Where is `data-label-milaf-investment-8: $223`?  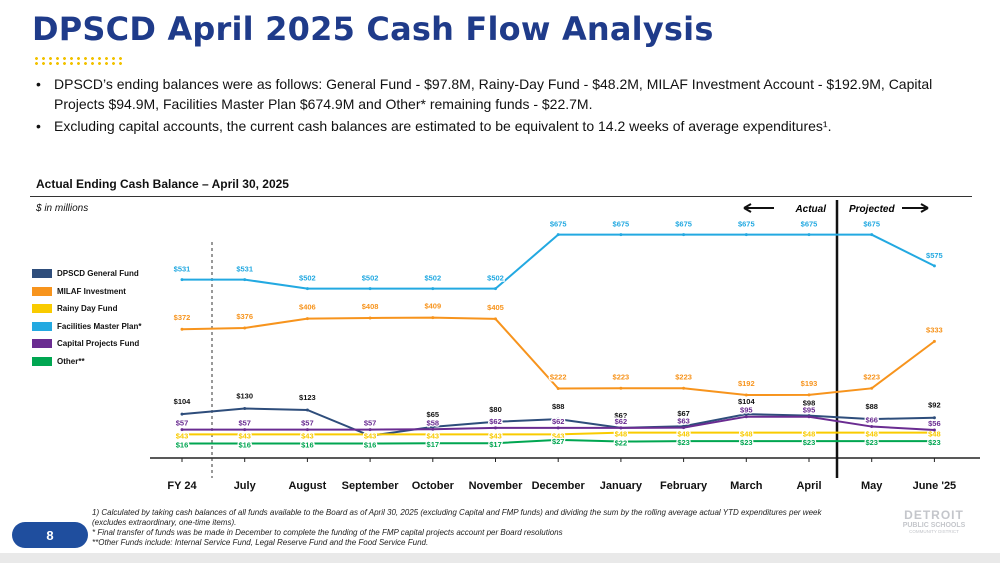 data-label-milaf-investment-8: $223 is located at coordinates (683, 376).